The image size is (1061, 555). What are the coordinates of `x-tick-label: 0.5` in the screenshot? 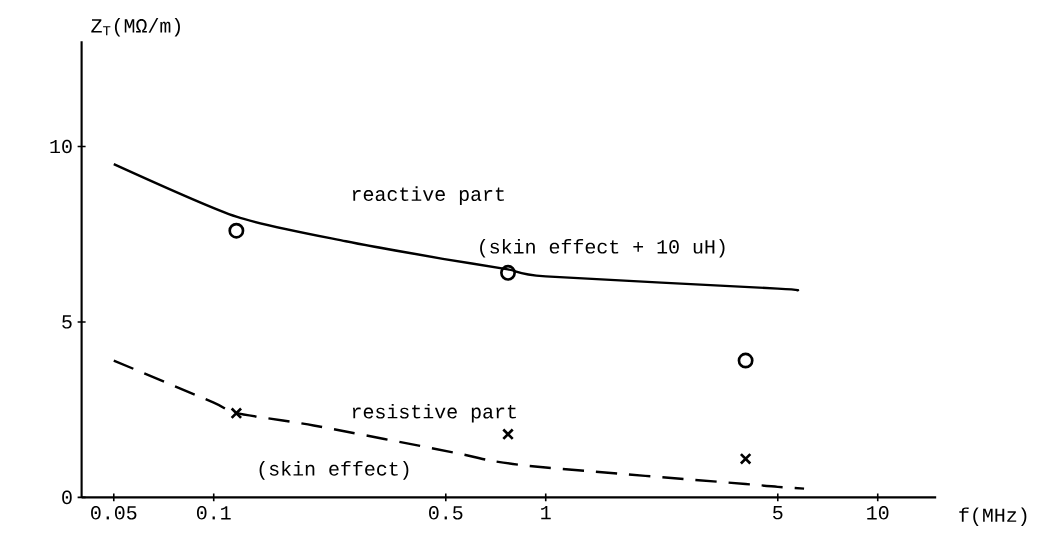 It's located at (446, 513).